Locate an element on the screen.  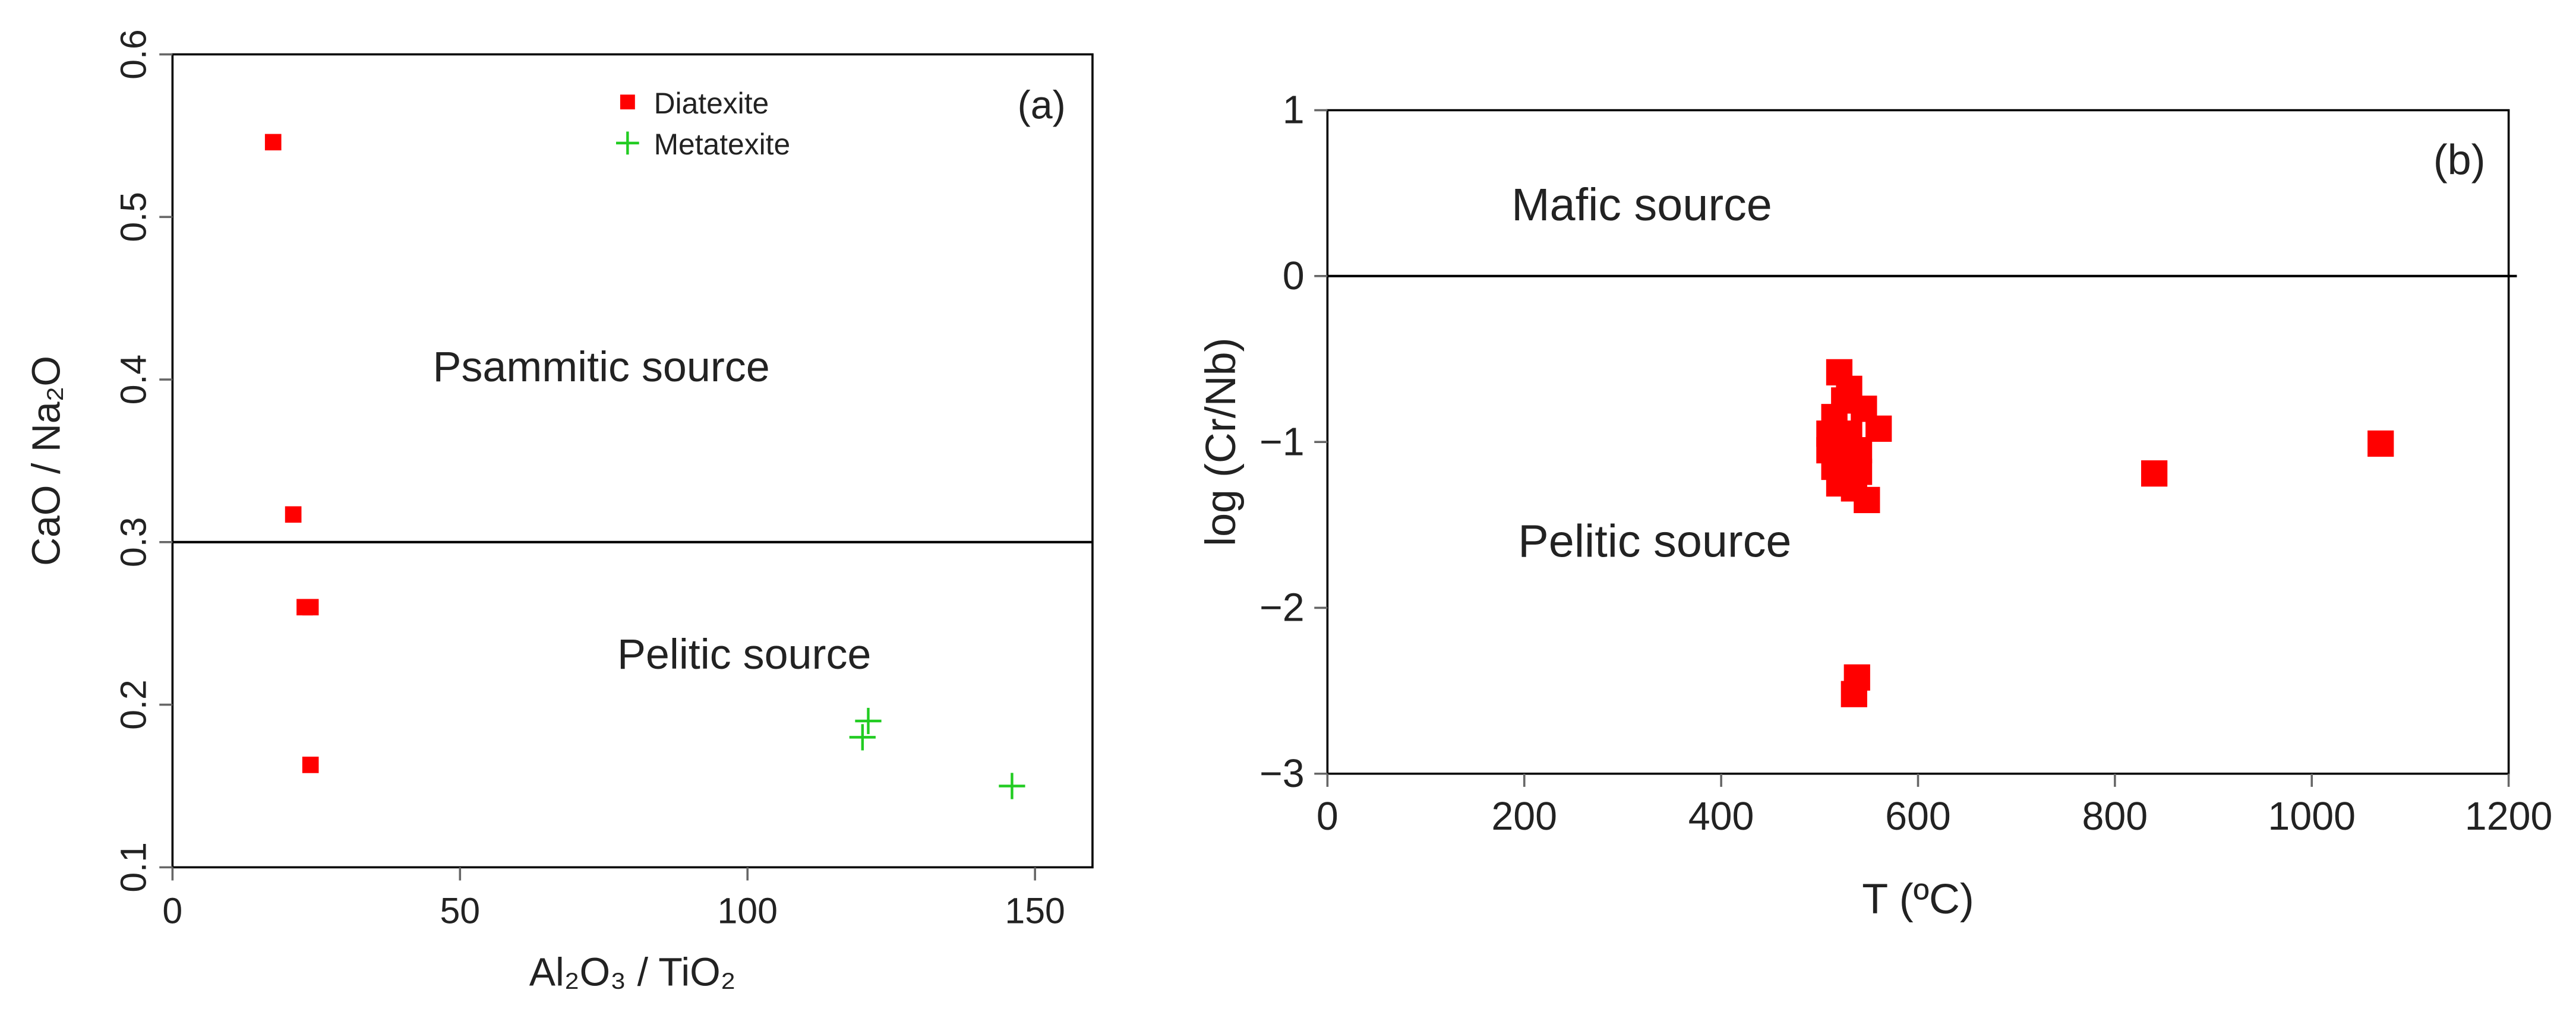
y-axis-label: CaO / Na₂O is located at coordinates (46, 461).